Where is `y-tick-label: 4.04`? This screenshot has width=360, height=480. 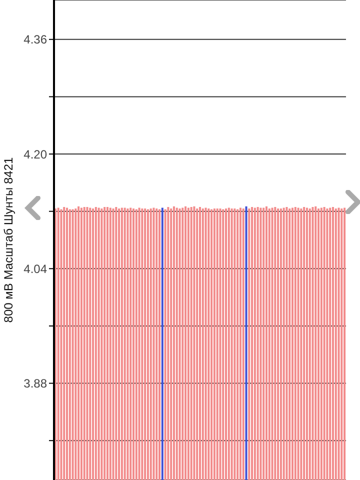 y-tick-label: 4.04 is located at coordinates (36, 269).